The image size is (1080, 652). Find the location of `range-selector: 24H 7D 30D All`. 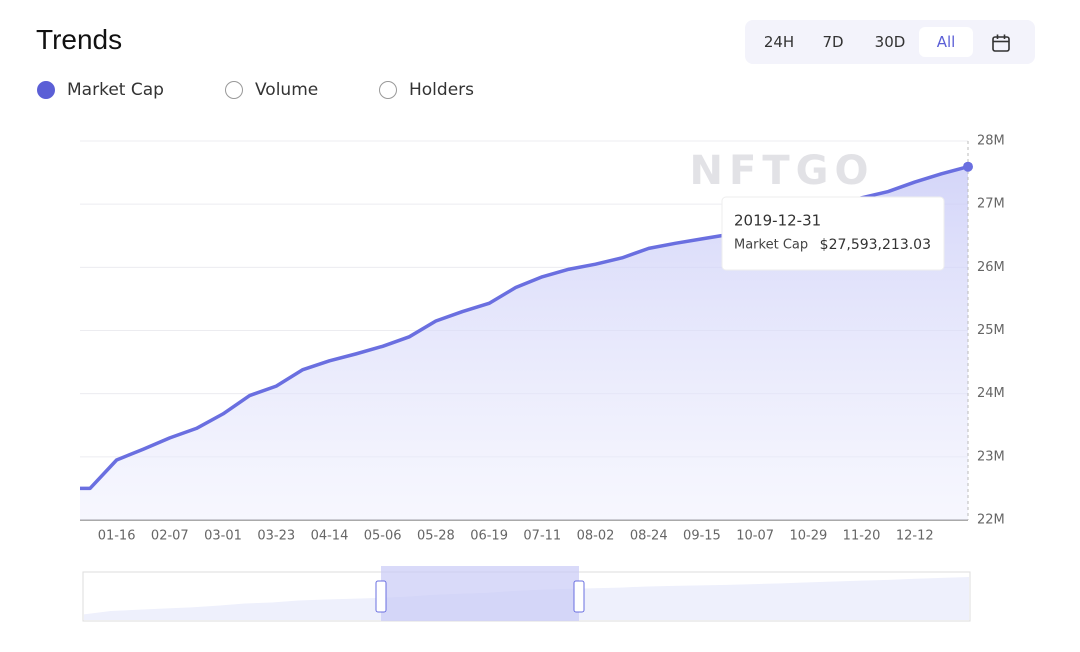

range-selector: 24H 7D 30D All is located at coordinates (890, 42).